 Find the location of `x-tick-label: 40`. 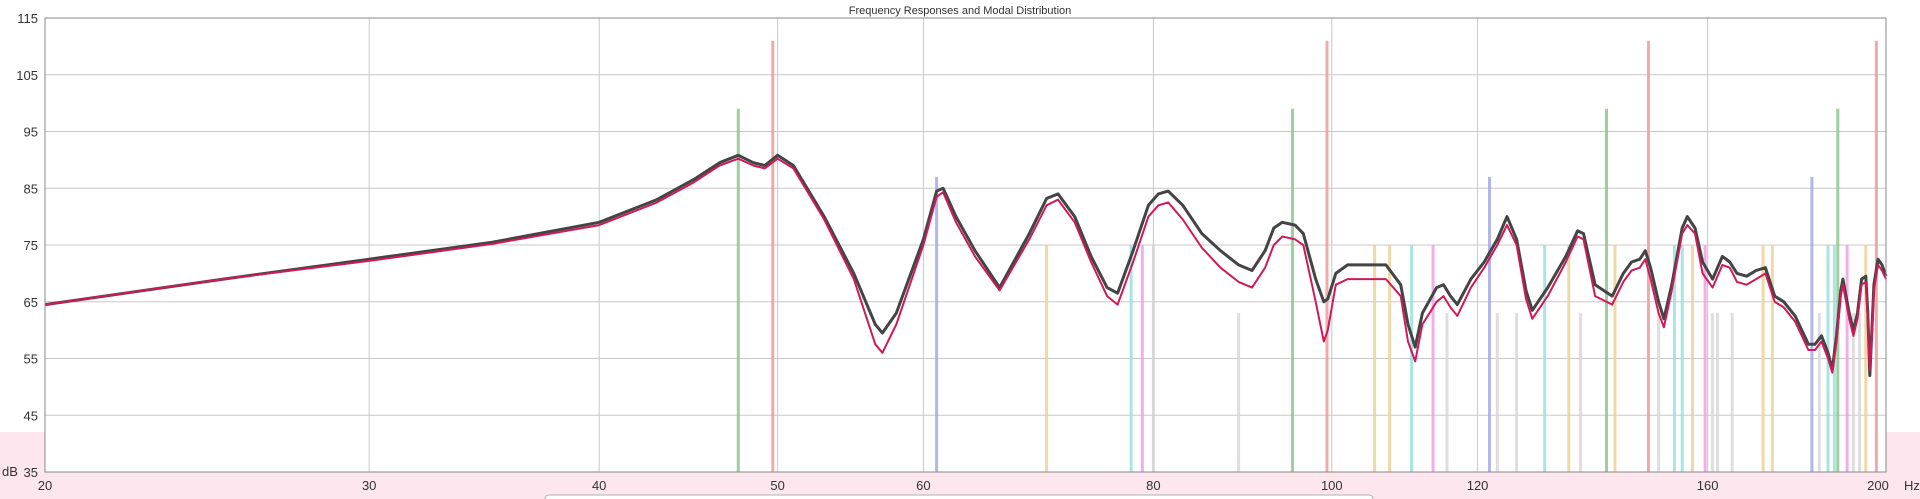

x-tick-label: 40 is located at coordinates (599, 485).